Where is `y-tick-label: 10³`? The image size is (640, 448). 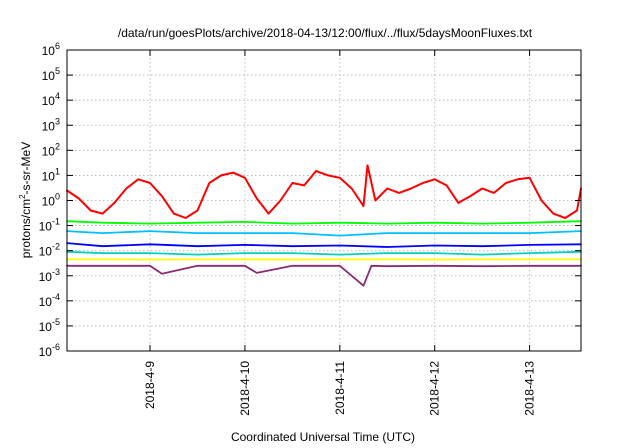 y-tick-label: 10³ is located at coordinates (51, 124).